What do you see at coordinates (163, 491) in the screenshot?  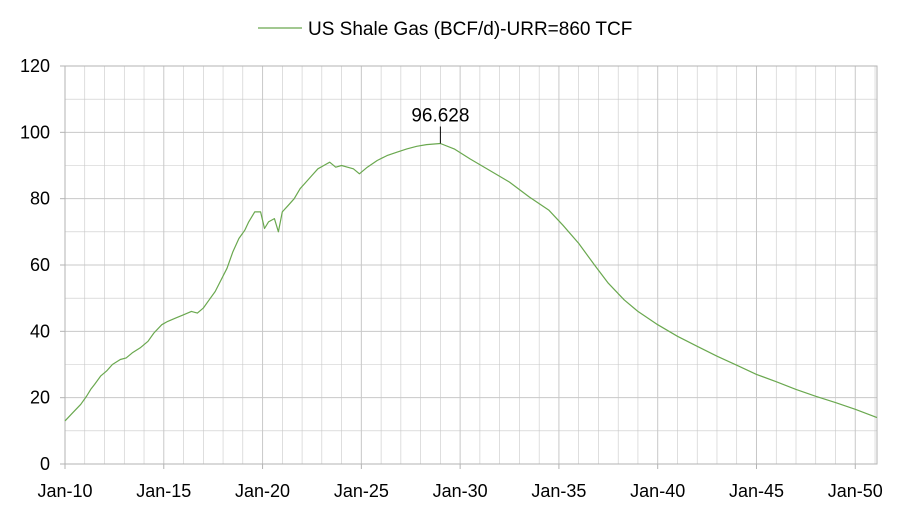 I see `x-tick-label: Jan-15` at bounding box center [163, 491].